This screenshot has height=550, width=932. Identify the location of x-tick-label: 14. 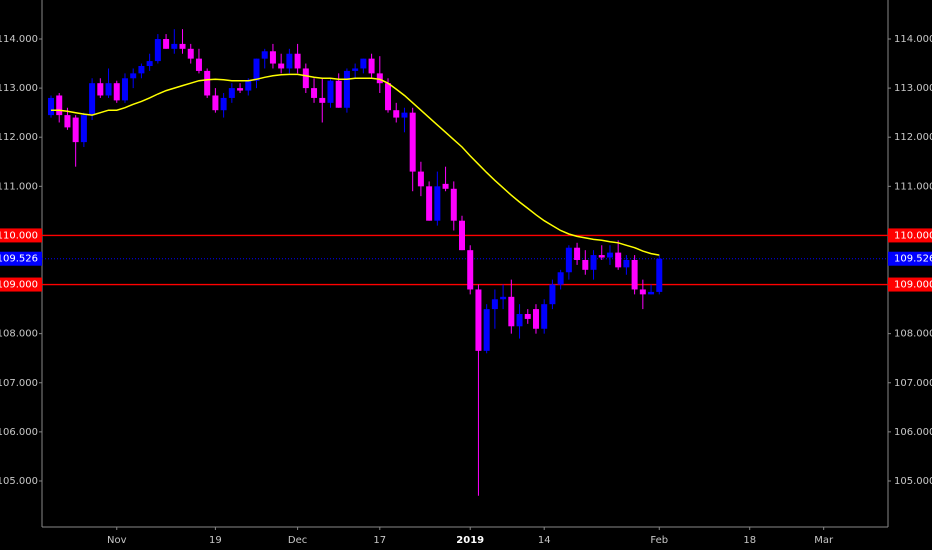
(544, 540).